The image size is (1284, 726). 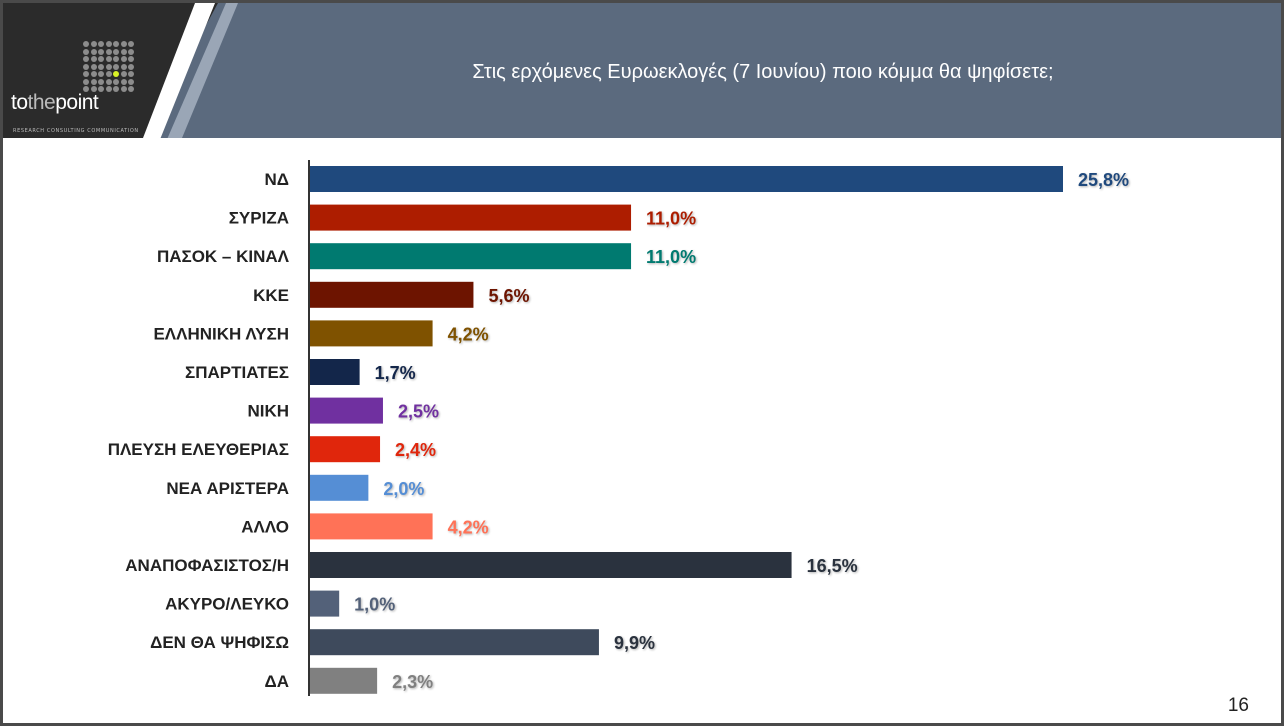 What do you see at coordinates (1103, 180) in the screenshot?
I see `value-label: 25,8%` at bounding box center [1103, 180].